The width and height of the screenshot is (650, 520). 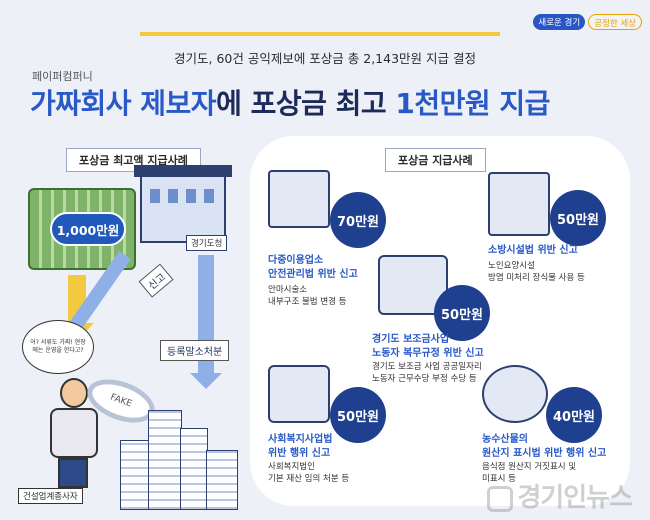 I want to click on watermark: 경기인뉴스, so click(x=560, y=495).